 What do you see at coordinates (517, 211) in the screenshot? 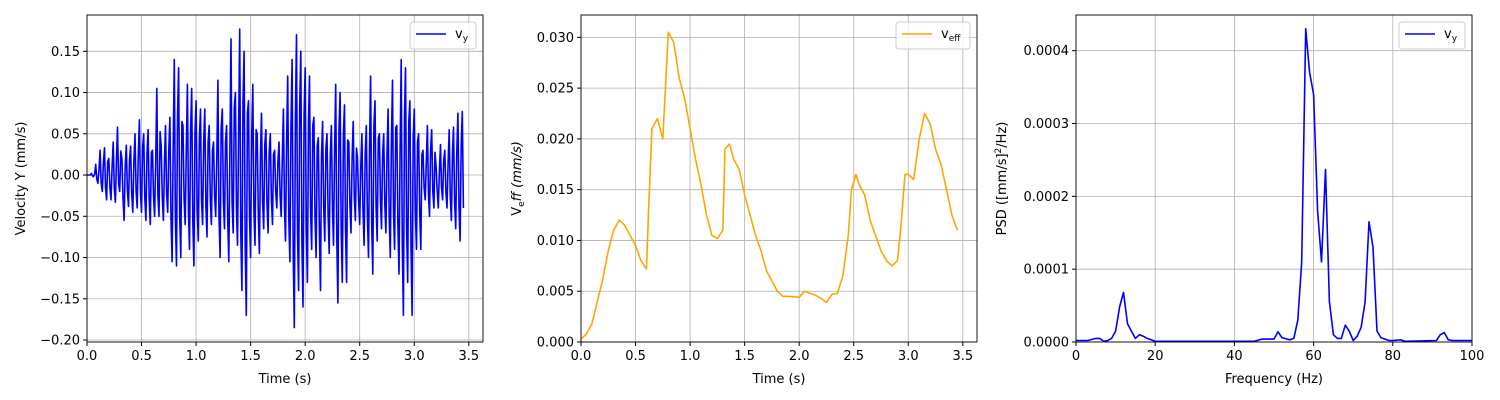
I see `y-label-main: V` at bounding box center [517, 211].